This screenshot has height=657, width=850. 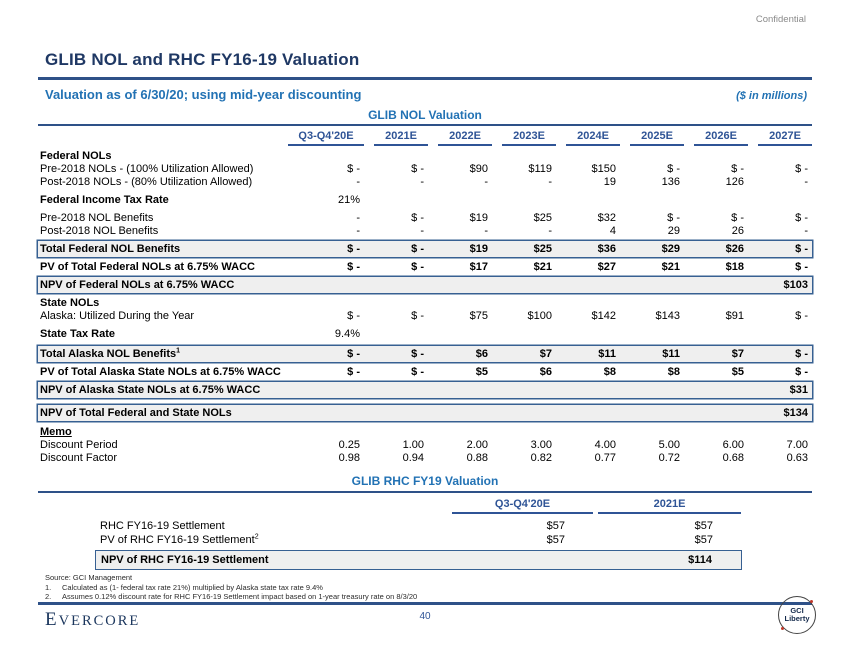 What do you see at coordinates (349, 445) in the screenshot?
I see `cell-value: 0.25` at bounding box center [349, 445].